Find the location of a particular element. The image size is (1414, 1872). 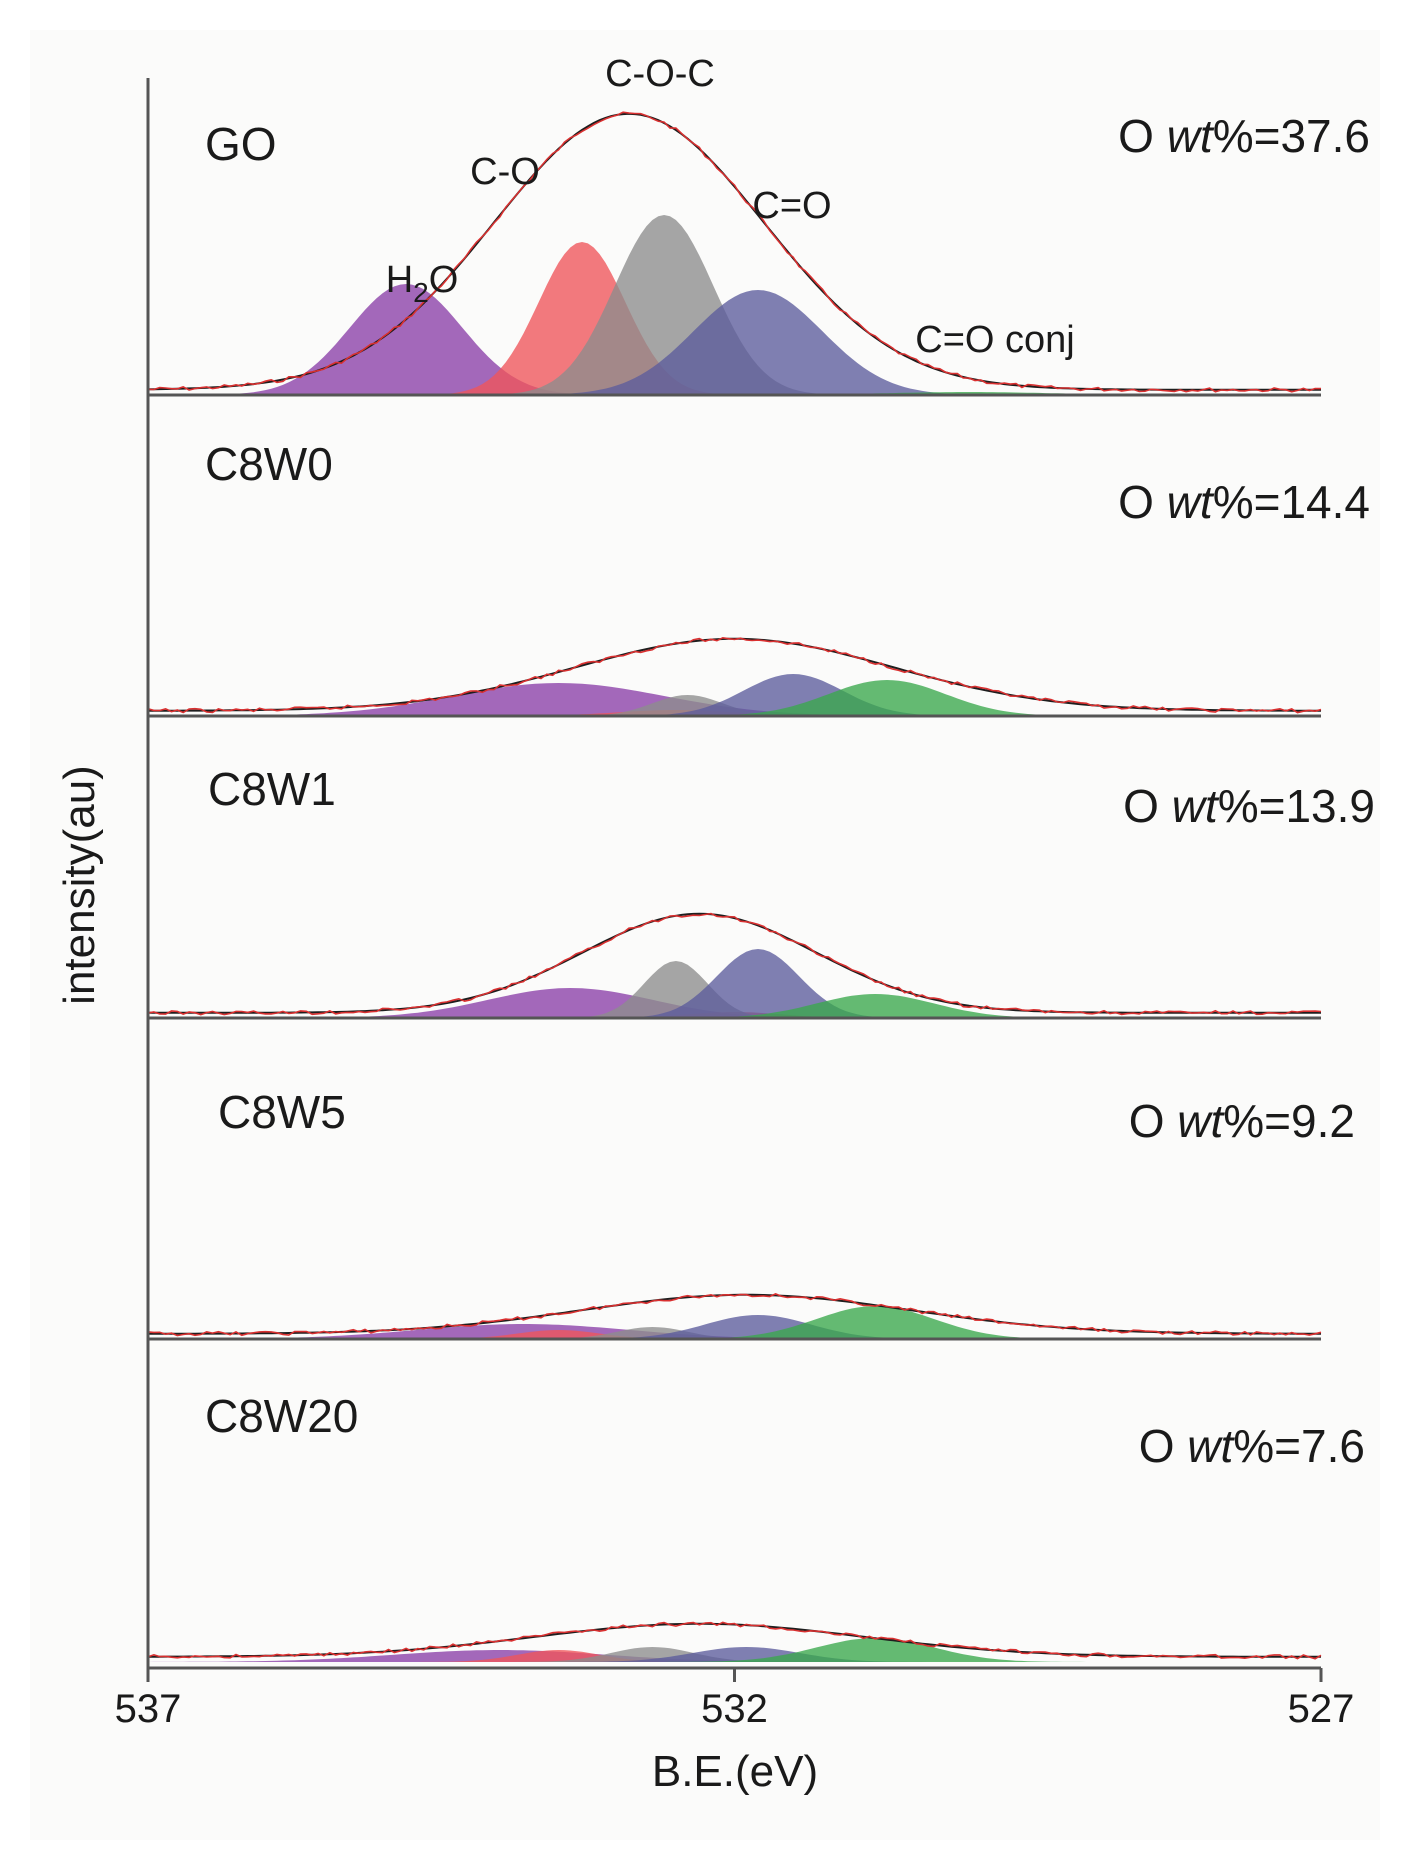

label-c-double-o-conj: C=O conj is located at coordinates (994, 340).